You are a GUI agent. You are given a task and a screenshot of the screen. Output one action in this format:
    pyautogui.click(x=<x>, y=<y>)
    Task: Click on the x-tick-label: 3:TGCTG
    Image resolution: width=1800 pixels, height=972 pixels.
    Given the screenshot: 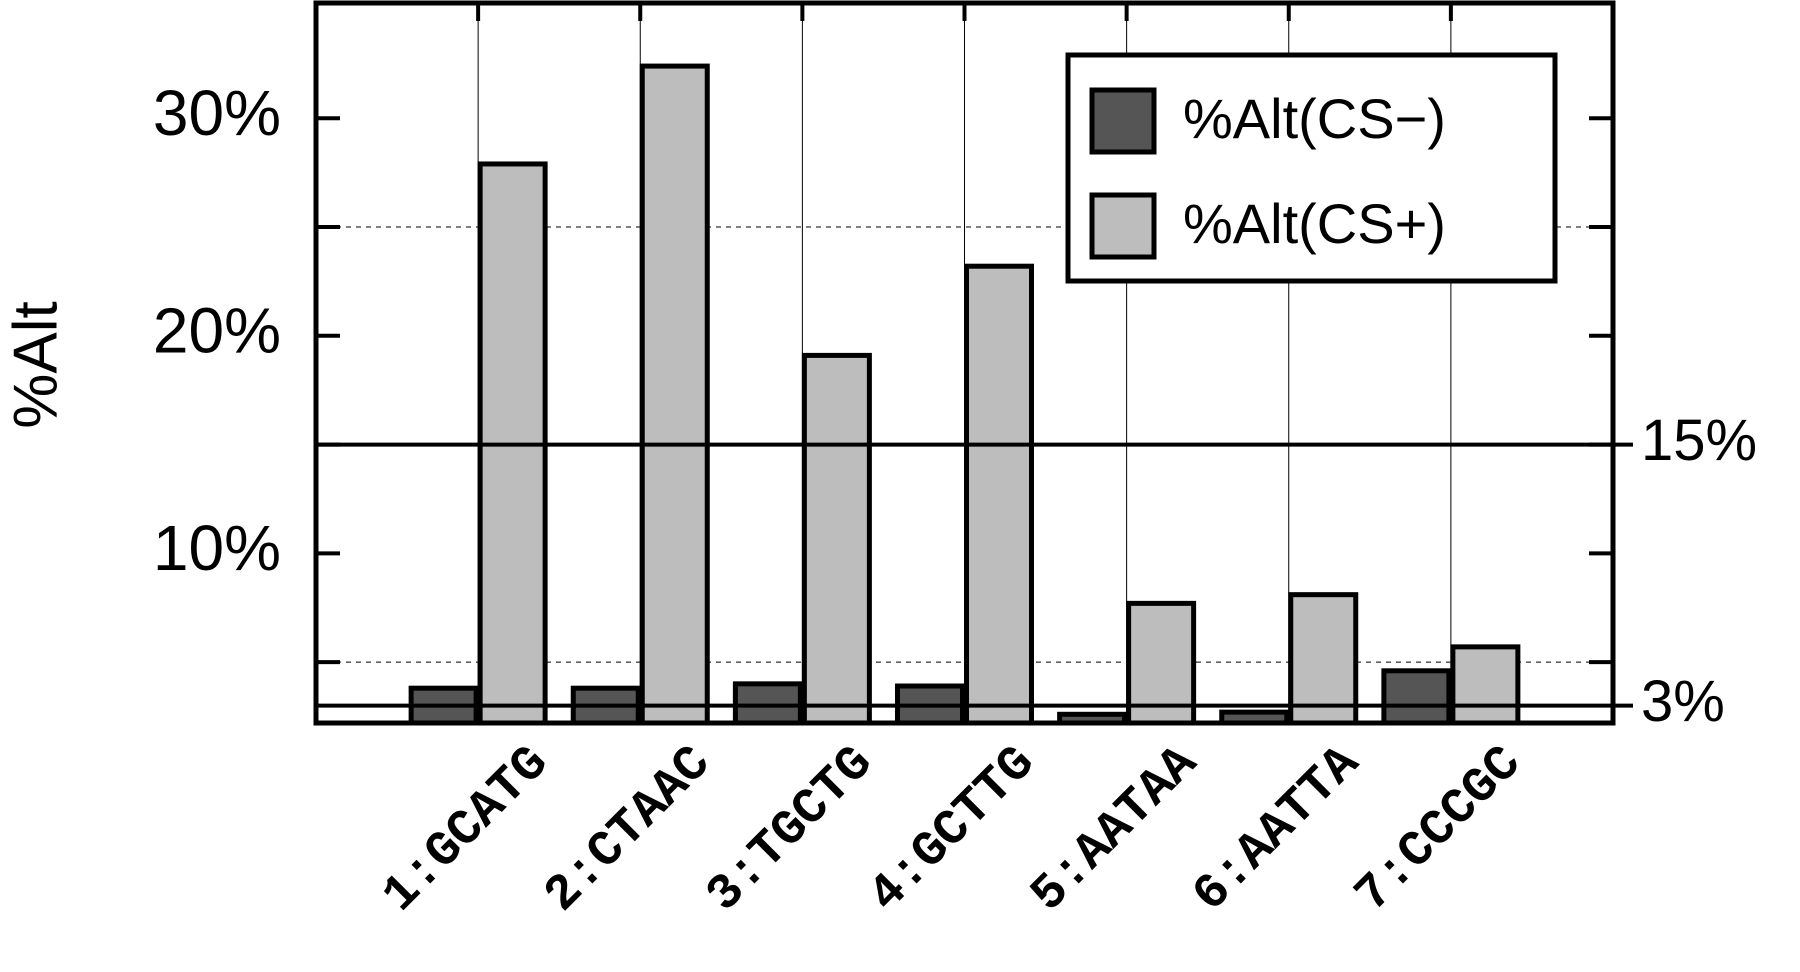 What is the action you would take?
    pyautogui.click(x=790, y=829)
    